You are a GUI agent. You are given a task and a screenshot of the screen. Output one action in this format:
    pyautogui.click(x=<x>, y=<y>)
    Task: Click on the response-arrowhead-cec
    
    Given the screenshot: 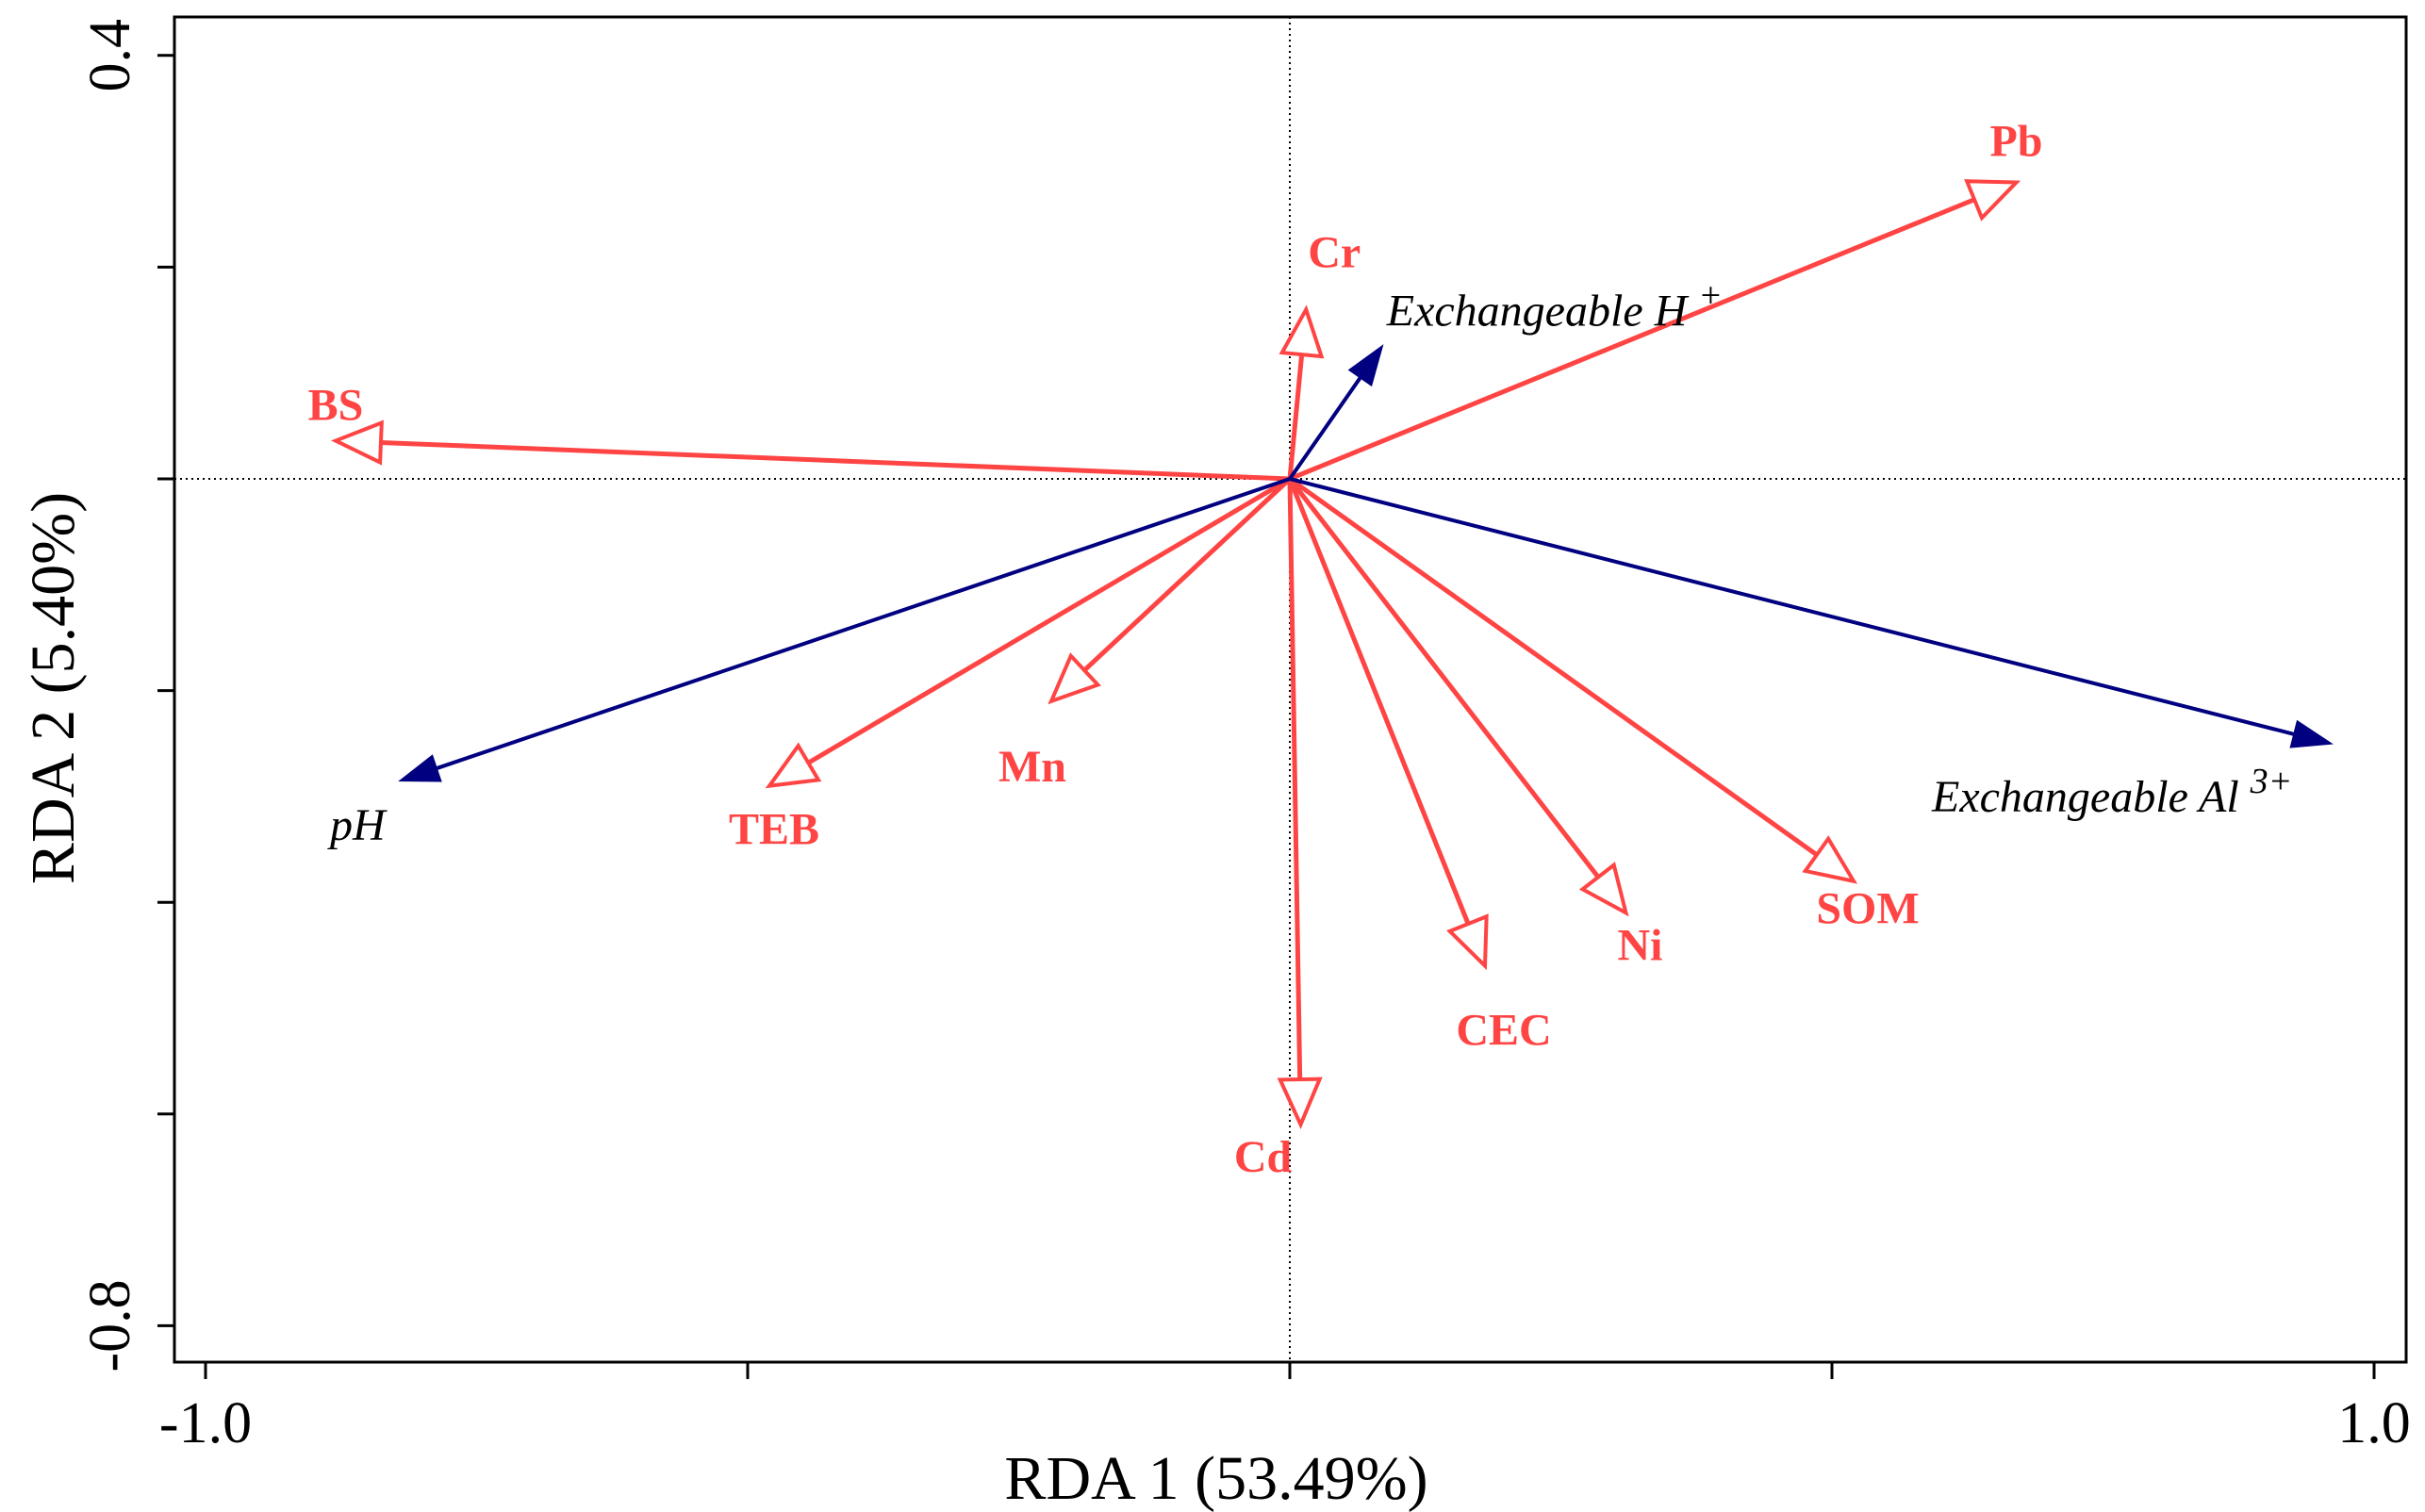 What is the action you would take?
    pyautogui.click(x=1467, y=942)
    